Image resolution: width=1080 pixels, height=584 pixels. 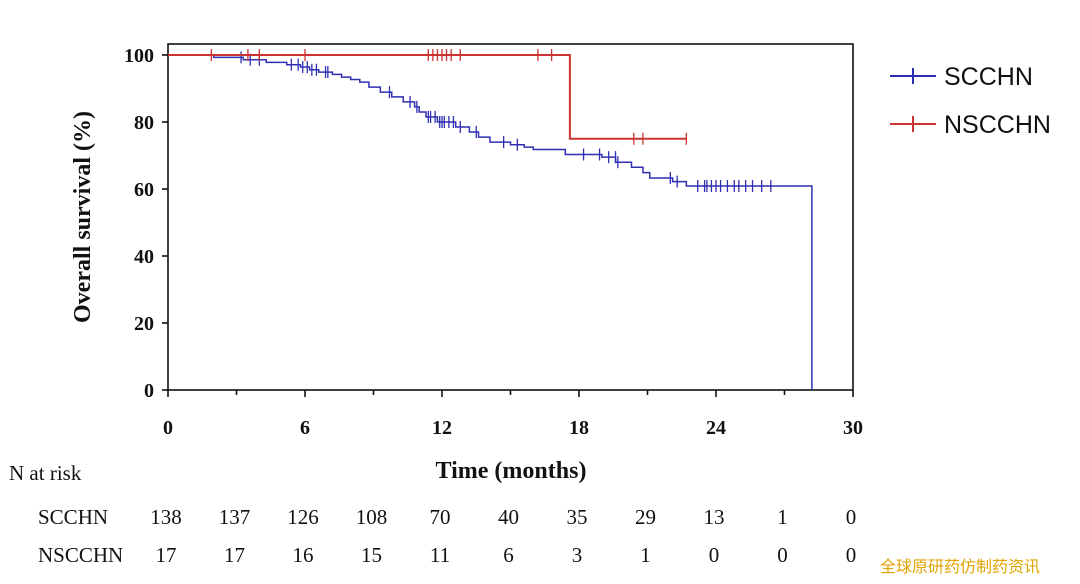 I want to click on legend-label: NSCCHN, so click(x=997, y=125).